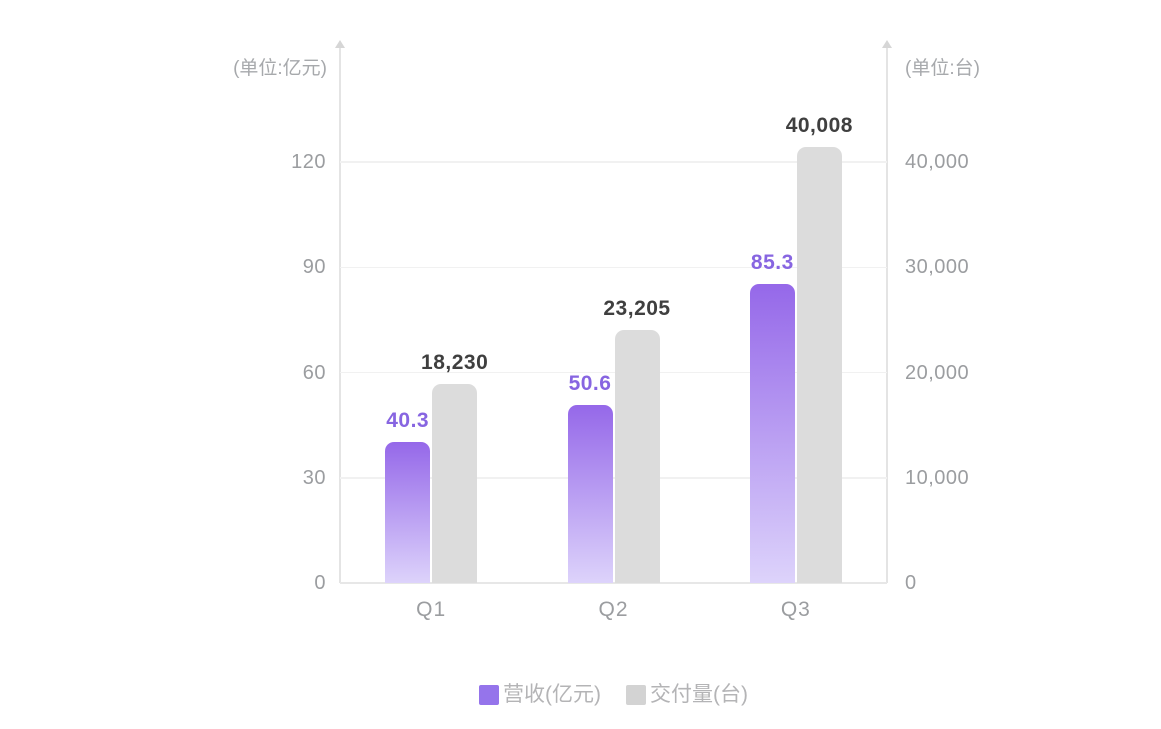 This screenshot has width=1161, height=729. What do you see at coordinates (280, 68) in the screenshot?
I see `left-axis-unit-label: (单位:亿元)` at bounding box center [280, 68].